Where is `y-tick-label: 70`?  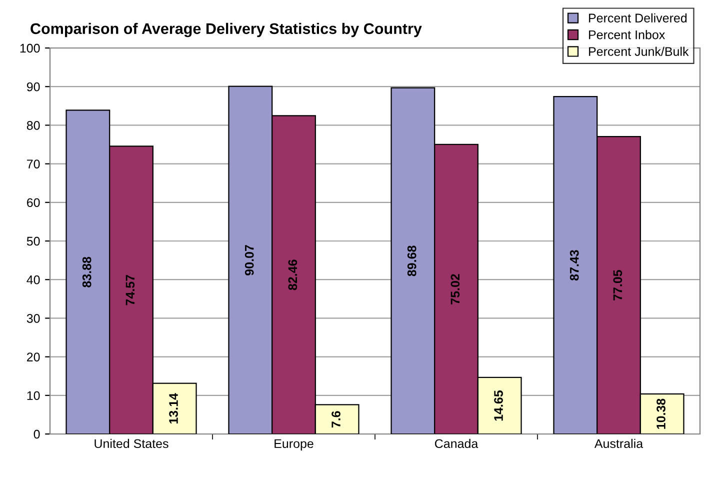 y-tick-label: 70 is located at coordinates (33, 164).